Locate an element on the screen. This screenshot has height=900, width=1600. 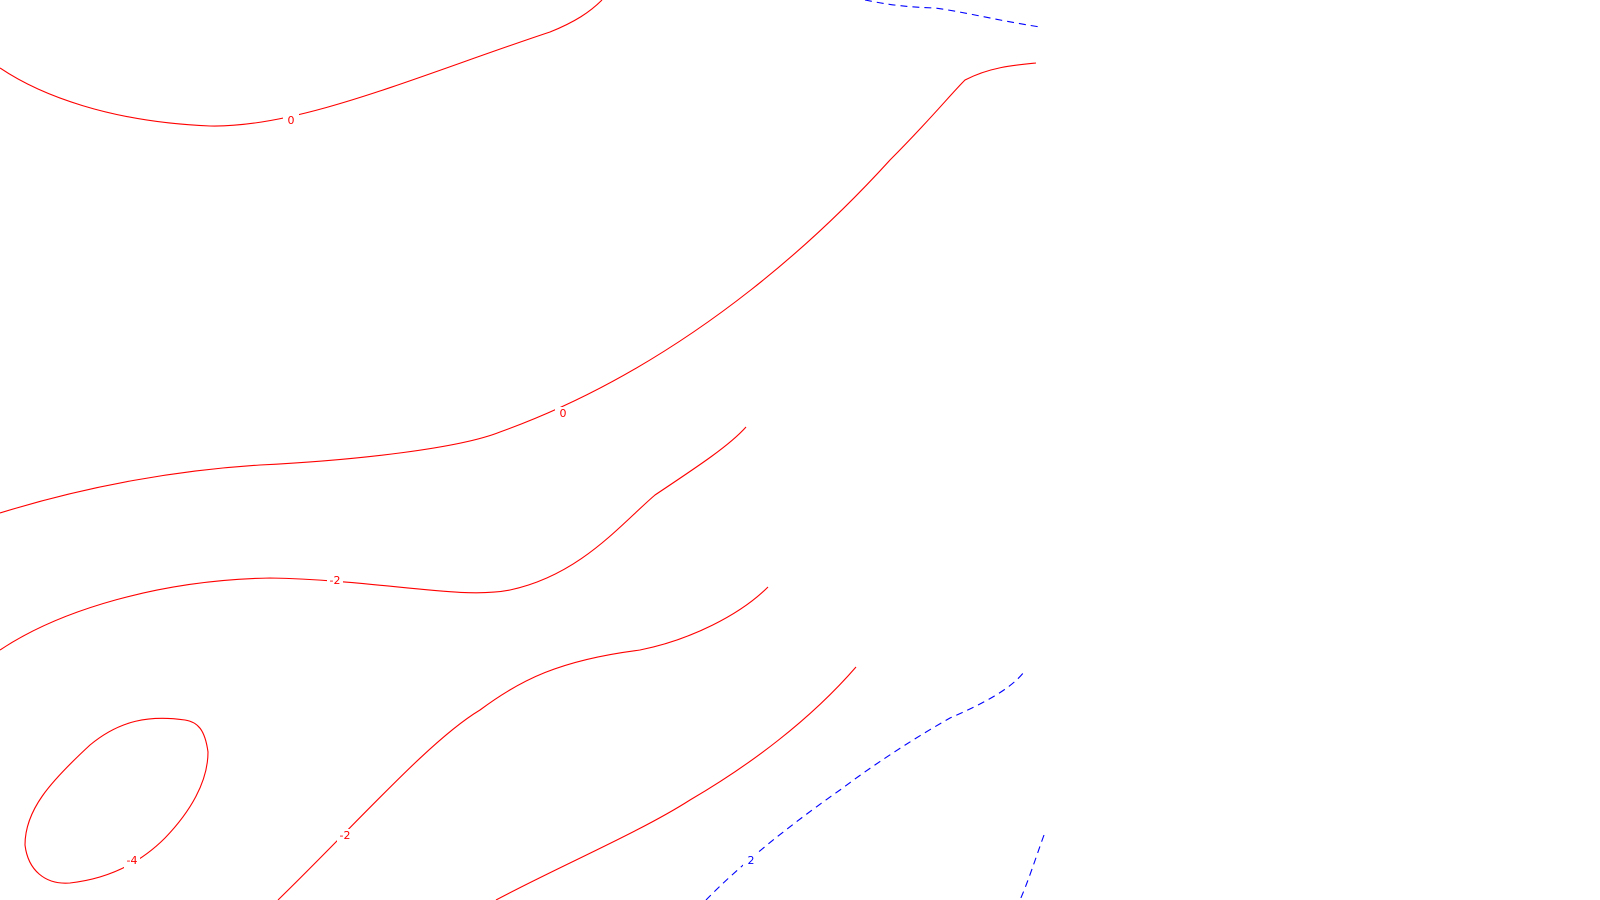
contour-label: -4 is located at coordinates (132, 860).